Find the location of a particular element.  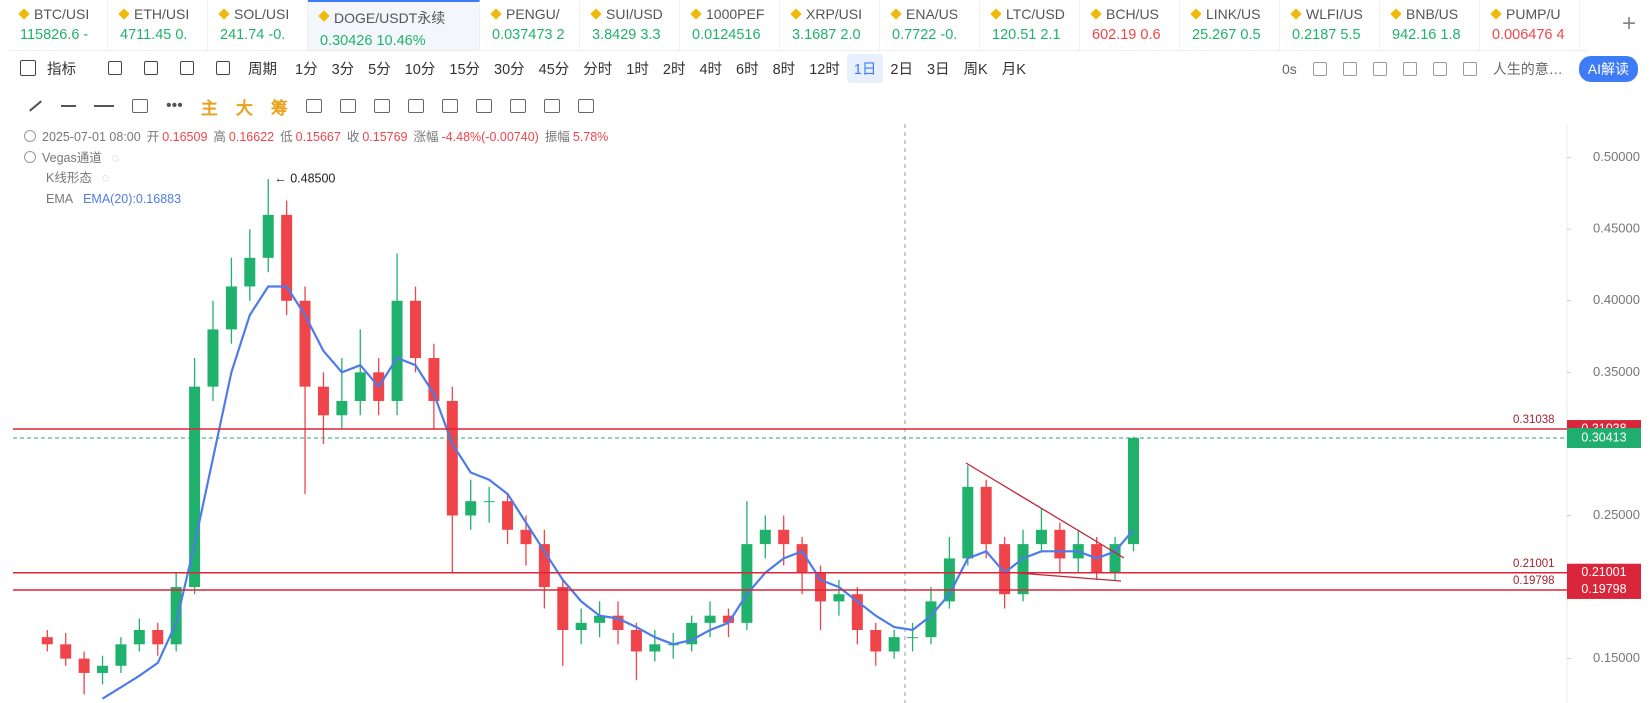

ticker: PUMP/U 0.006476 4 is located at coordinates (1530, 25).